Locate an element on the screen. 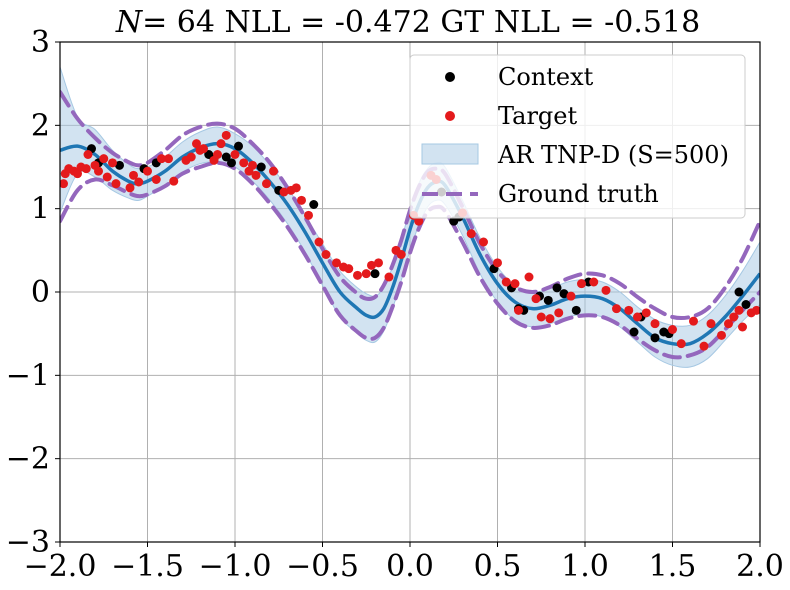  y-tick-label: 0 is located at coordinates (40, 292).